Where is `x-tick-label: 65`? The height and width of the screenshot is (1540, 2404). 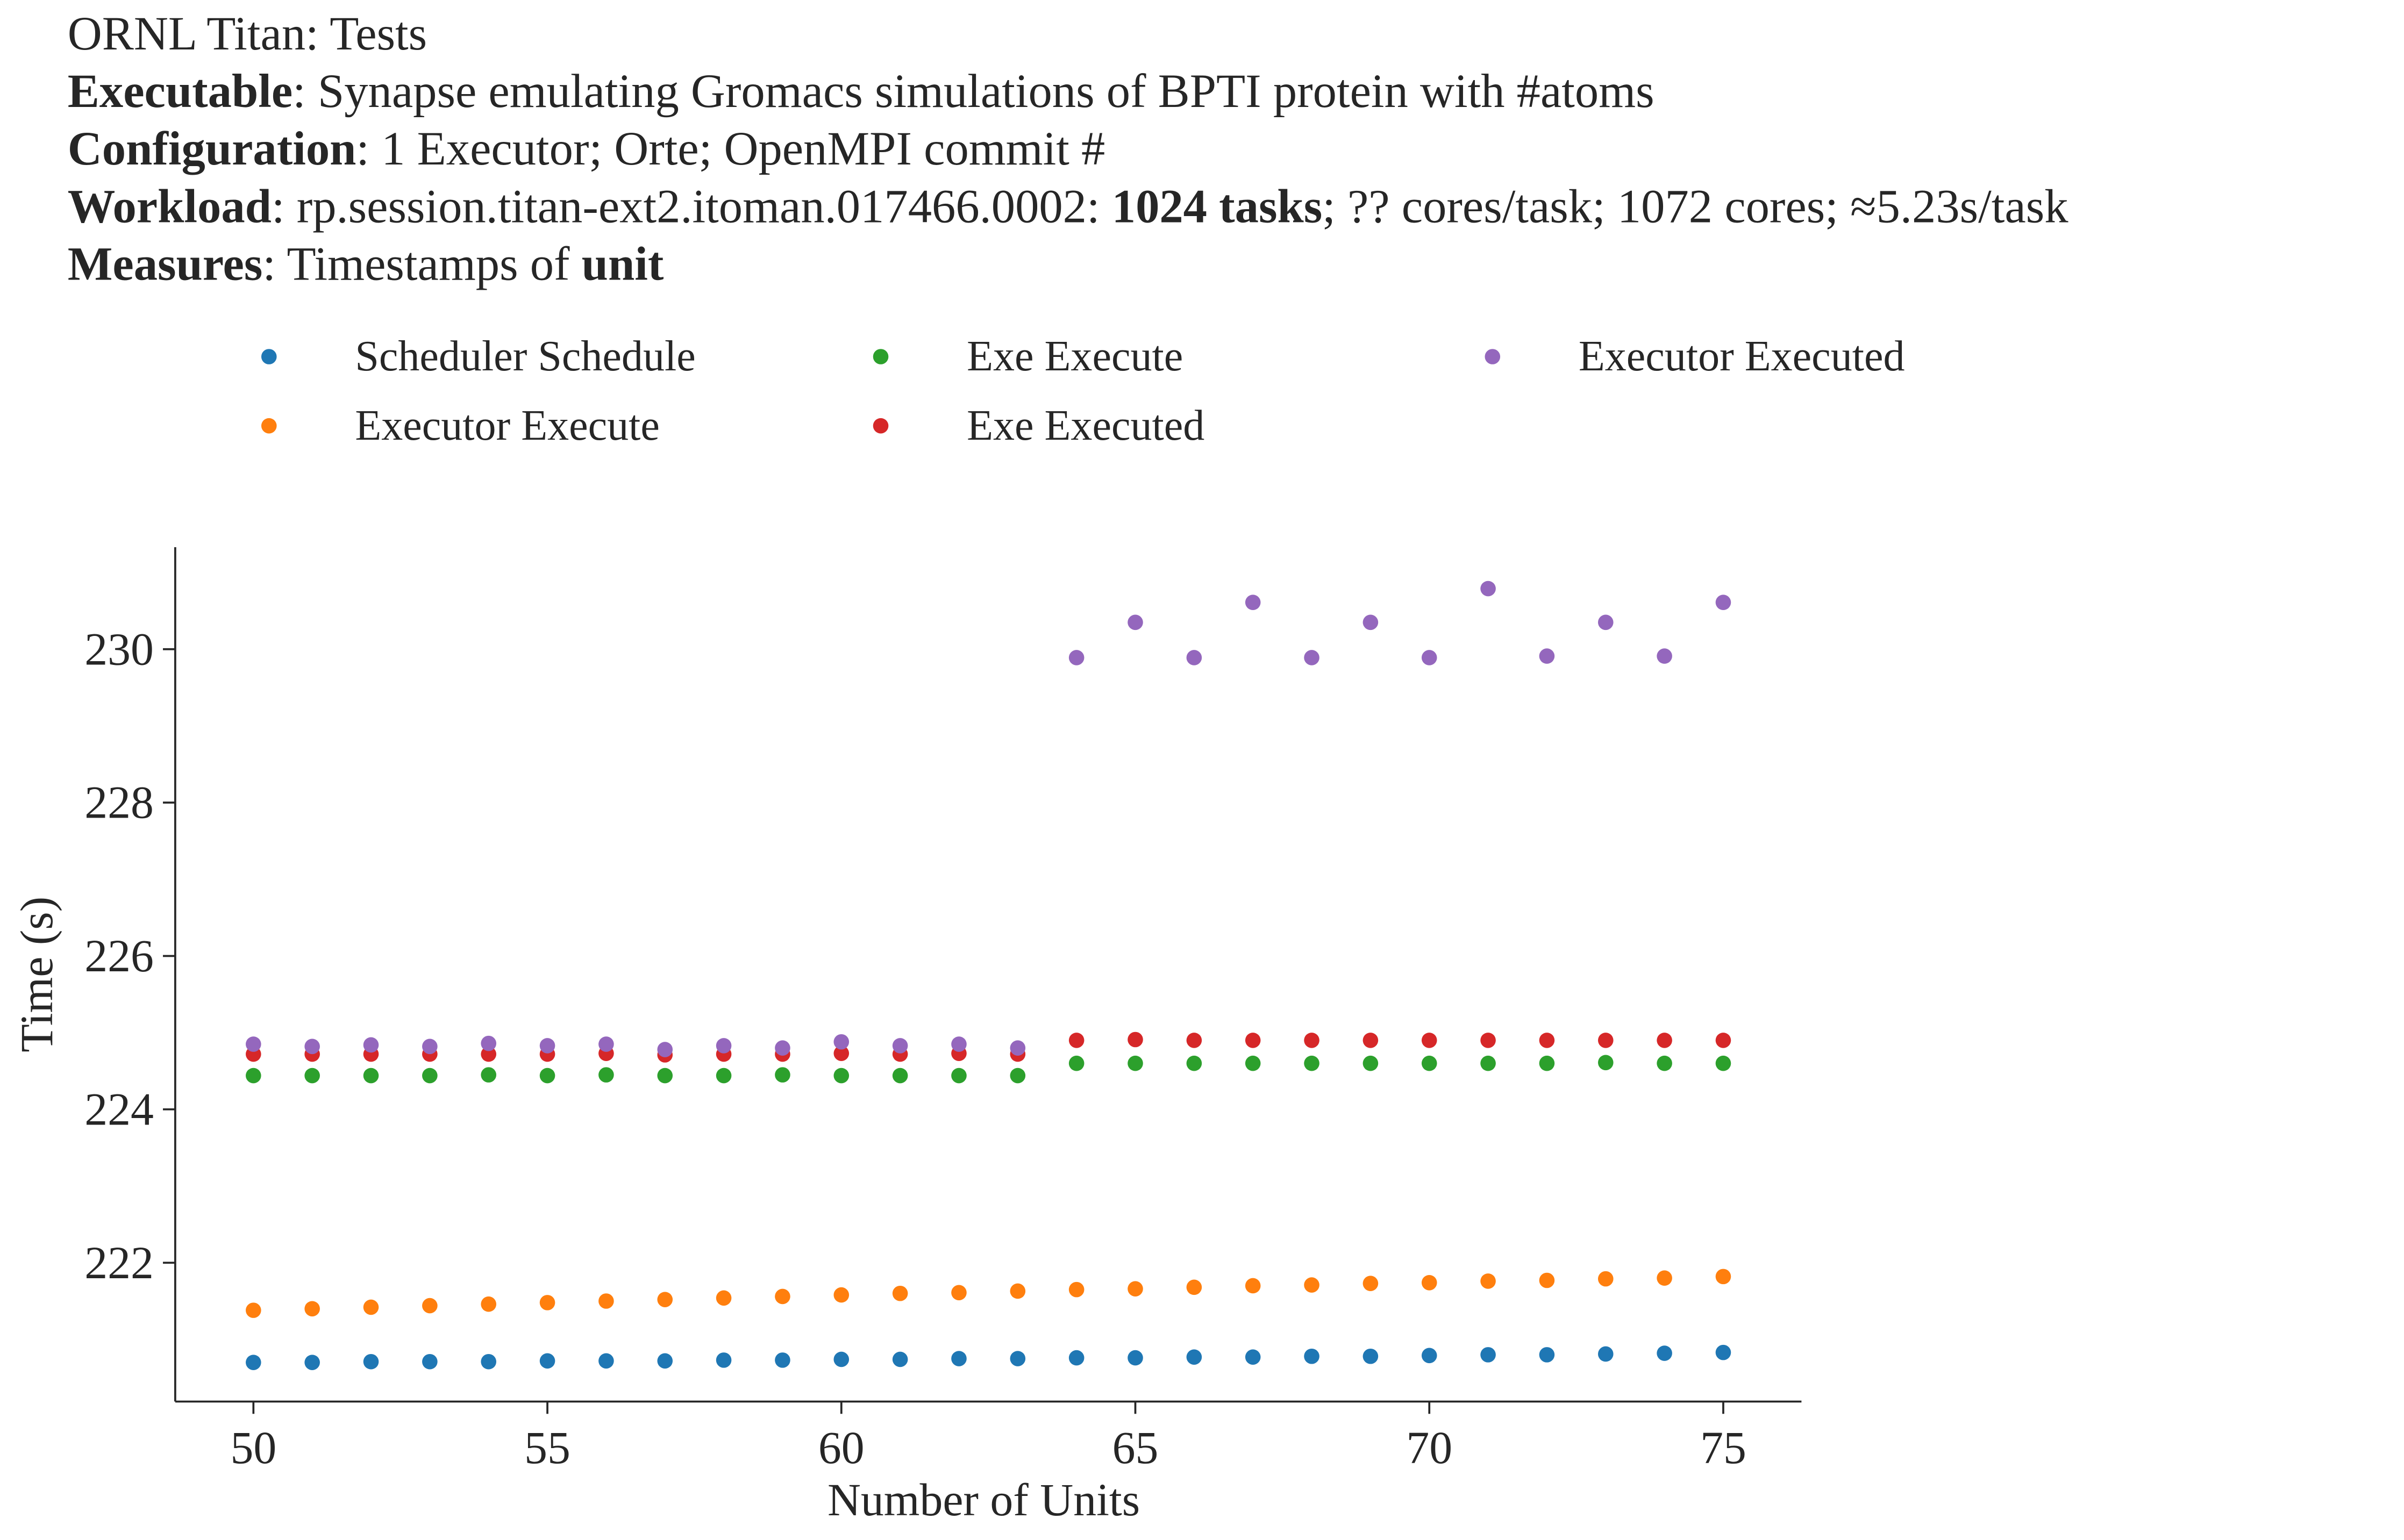 x-tick-label: 65 is located at coordinates (1135, 1447).